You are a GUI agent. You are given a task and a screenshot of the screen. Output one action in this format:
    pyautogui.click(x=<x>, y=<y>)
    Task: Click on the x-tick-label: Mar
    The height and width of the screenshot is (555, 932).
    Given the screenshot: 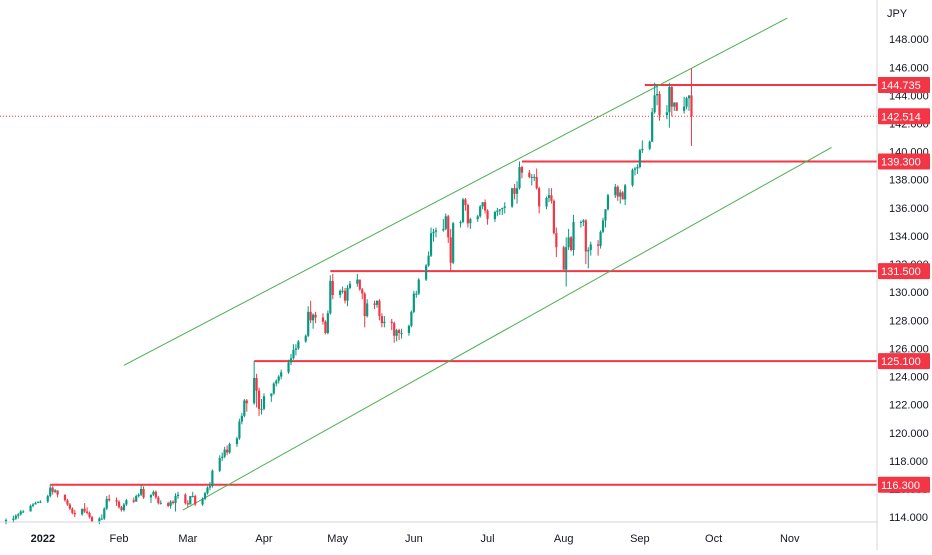 What is the action you would take?
    pyautogui.click(x=187, y=539)
    